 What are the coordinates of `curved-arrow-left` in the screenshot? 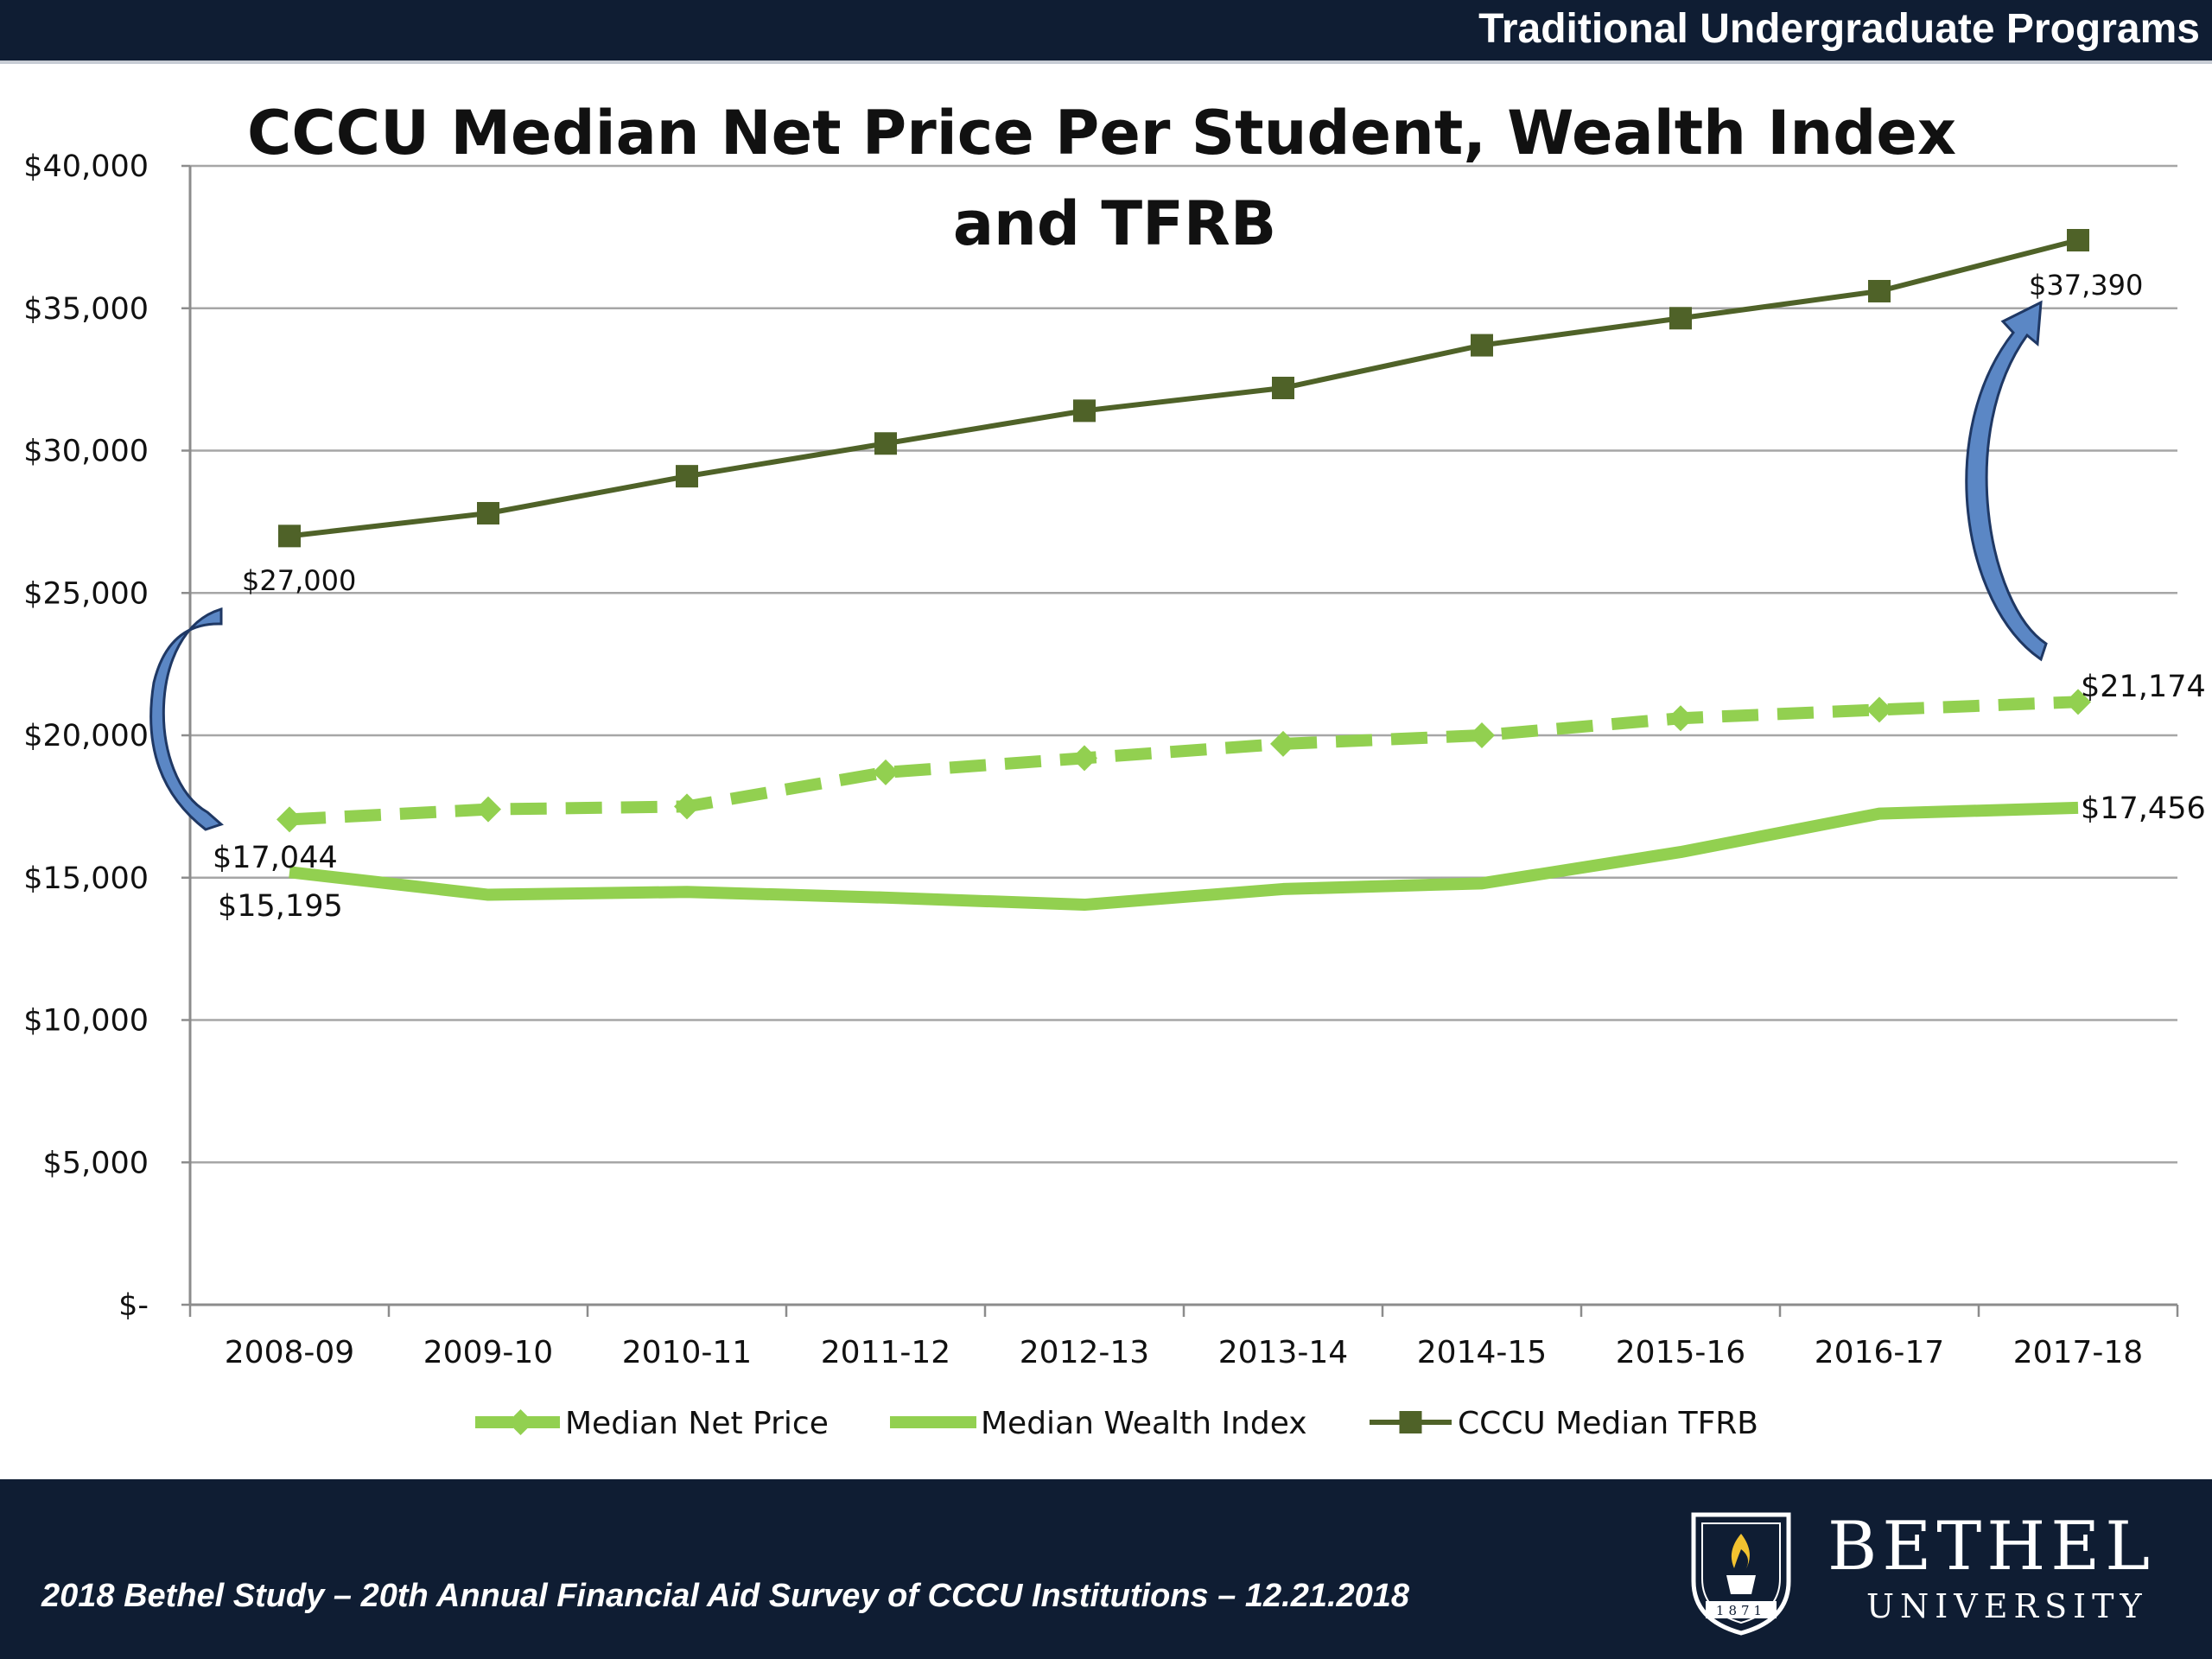 It's located at (186, 719).